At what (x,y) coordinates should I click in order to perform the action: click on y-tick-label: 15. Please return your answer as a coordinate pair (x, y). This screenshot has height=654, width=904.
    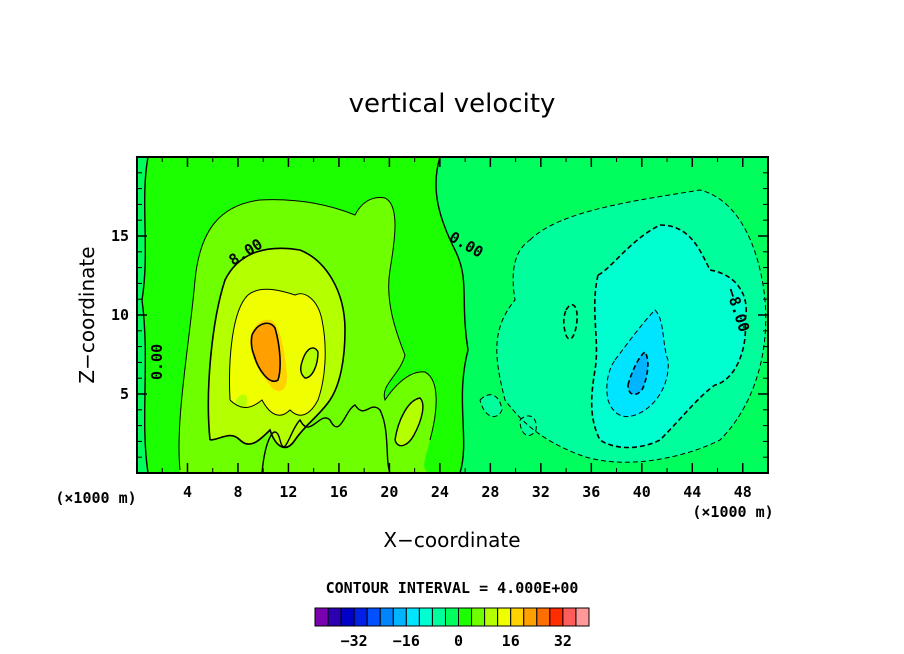
    Looking at the image, I should click on (120, 236).